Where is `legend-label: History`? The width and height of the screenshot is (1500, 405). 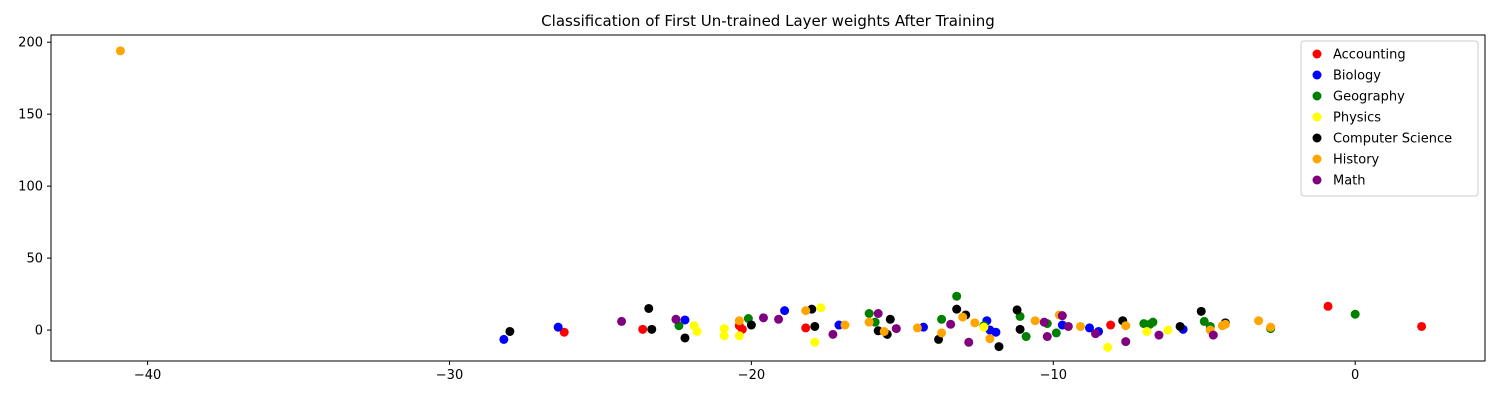 legend-label: History is located at coordinates (1356, 160).